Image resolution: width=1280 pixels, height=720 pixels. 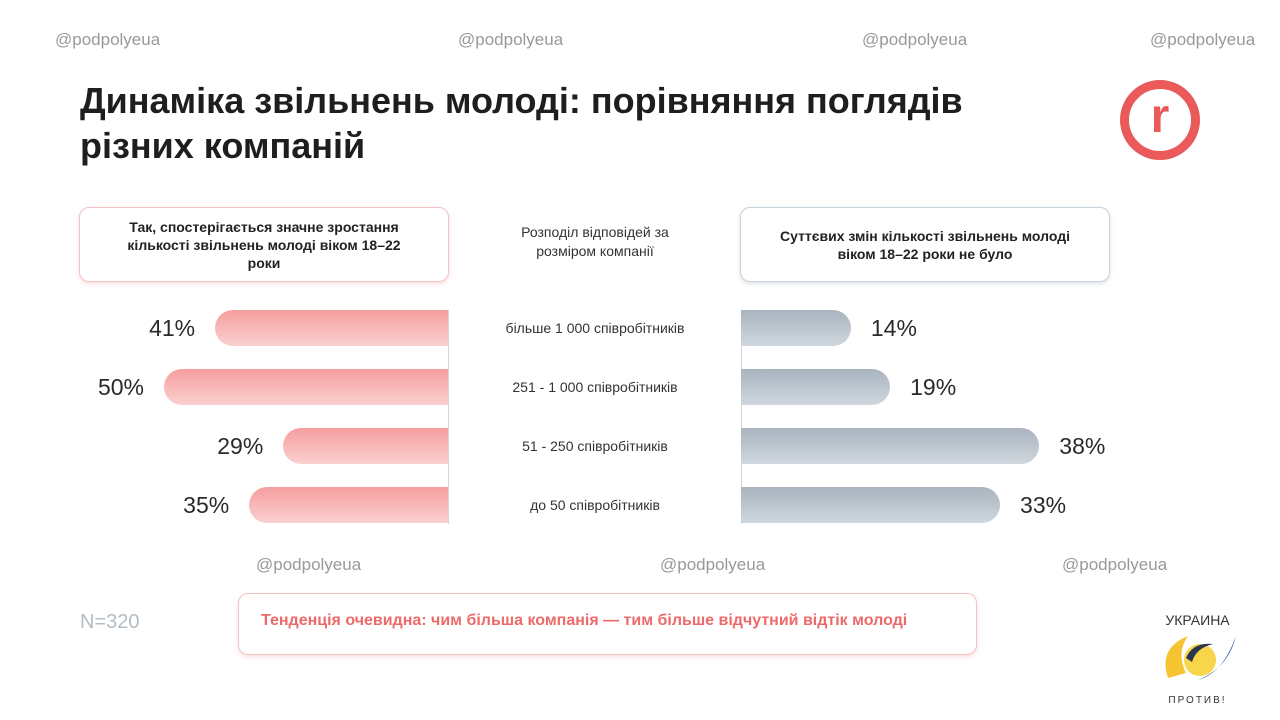 I want to click on value-label-right: 33%, so click(x=1043, y=505).